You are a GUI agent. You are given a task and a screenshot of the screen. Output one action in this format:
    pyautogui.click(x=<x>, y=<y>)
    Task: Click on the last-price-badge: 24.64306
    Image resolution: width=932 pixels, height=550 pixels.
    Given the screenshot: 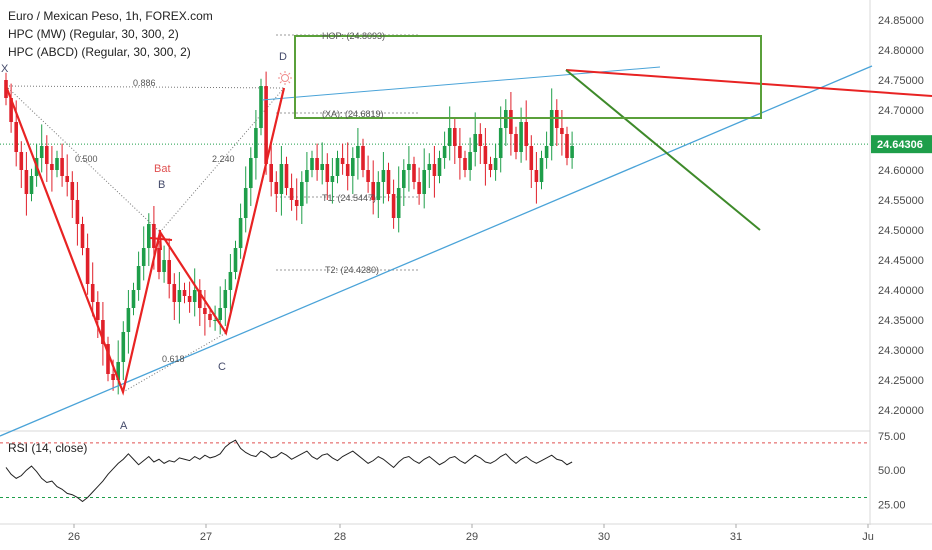 What is the action you would take?
    pyautogui.click(x=901, y=144)
    